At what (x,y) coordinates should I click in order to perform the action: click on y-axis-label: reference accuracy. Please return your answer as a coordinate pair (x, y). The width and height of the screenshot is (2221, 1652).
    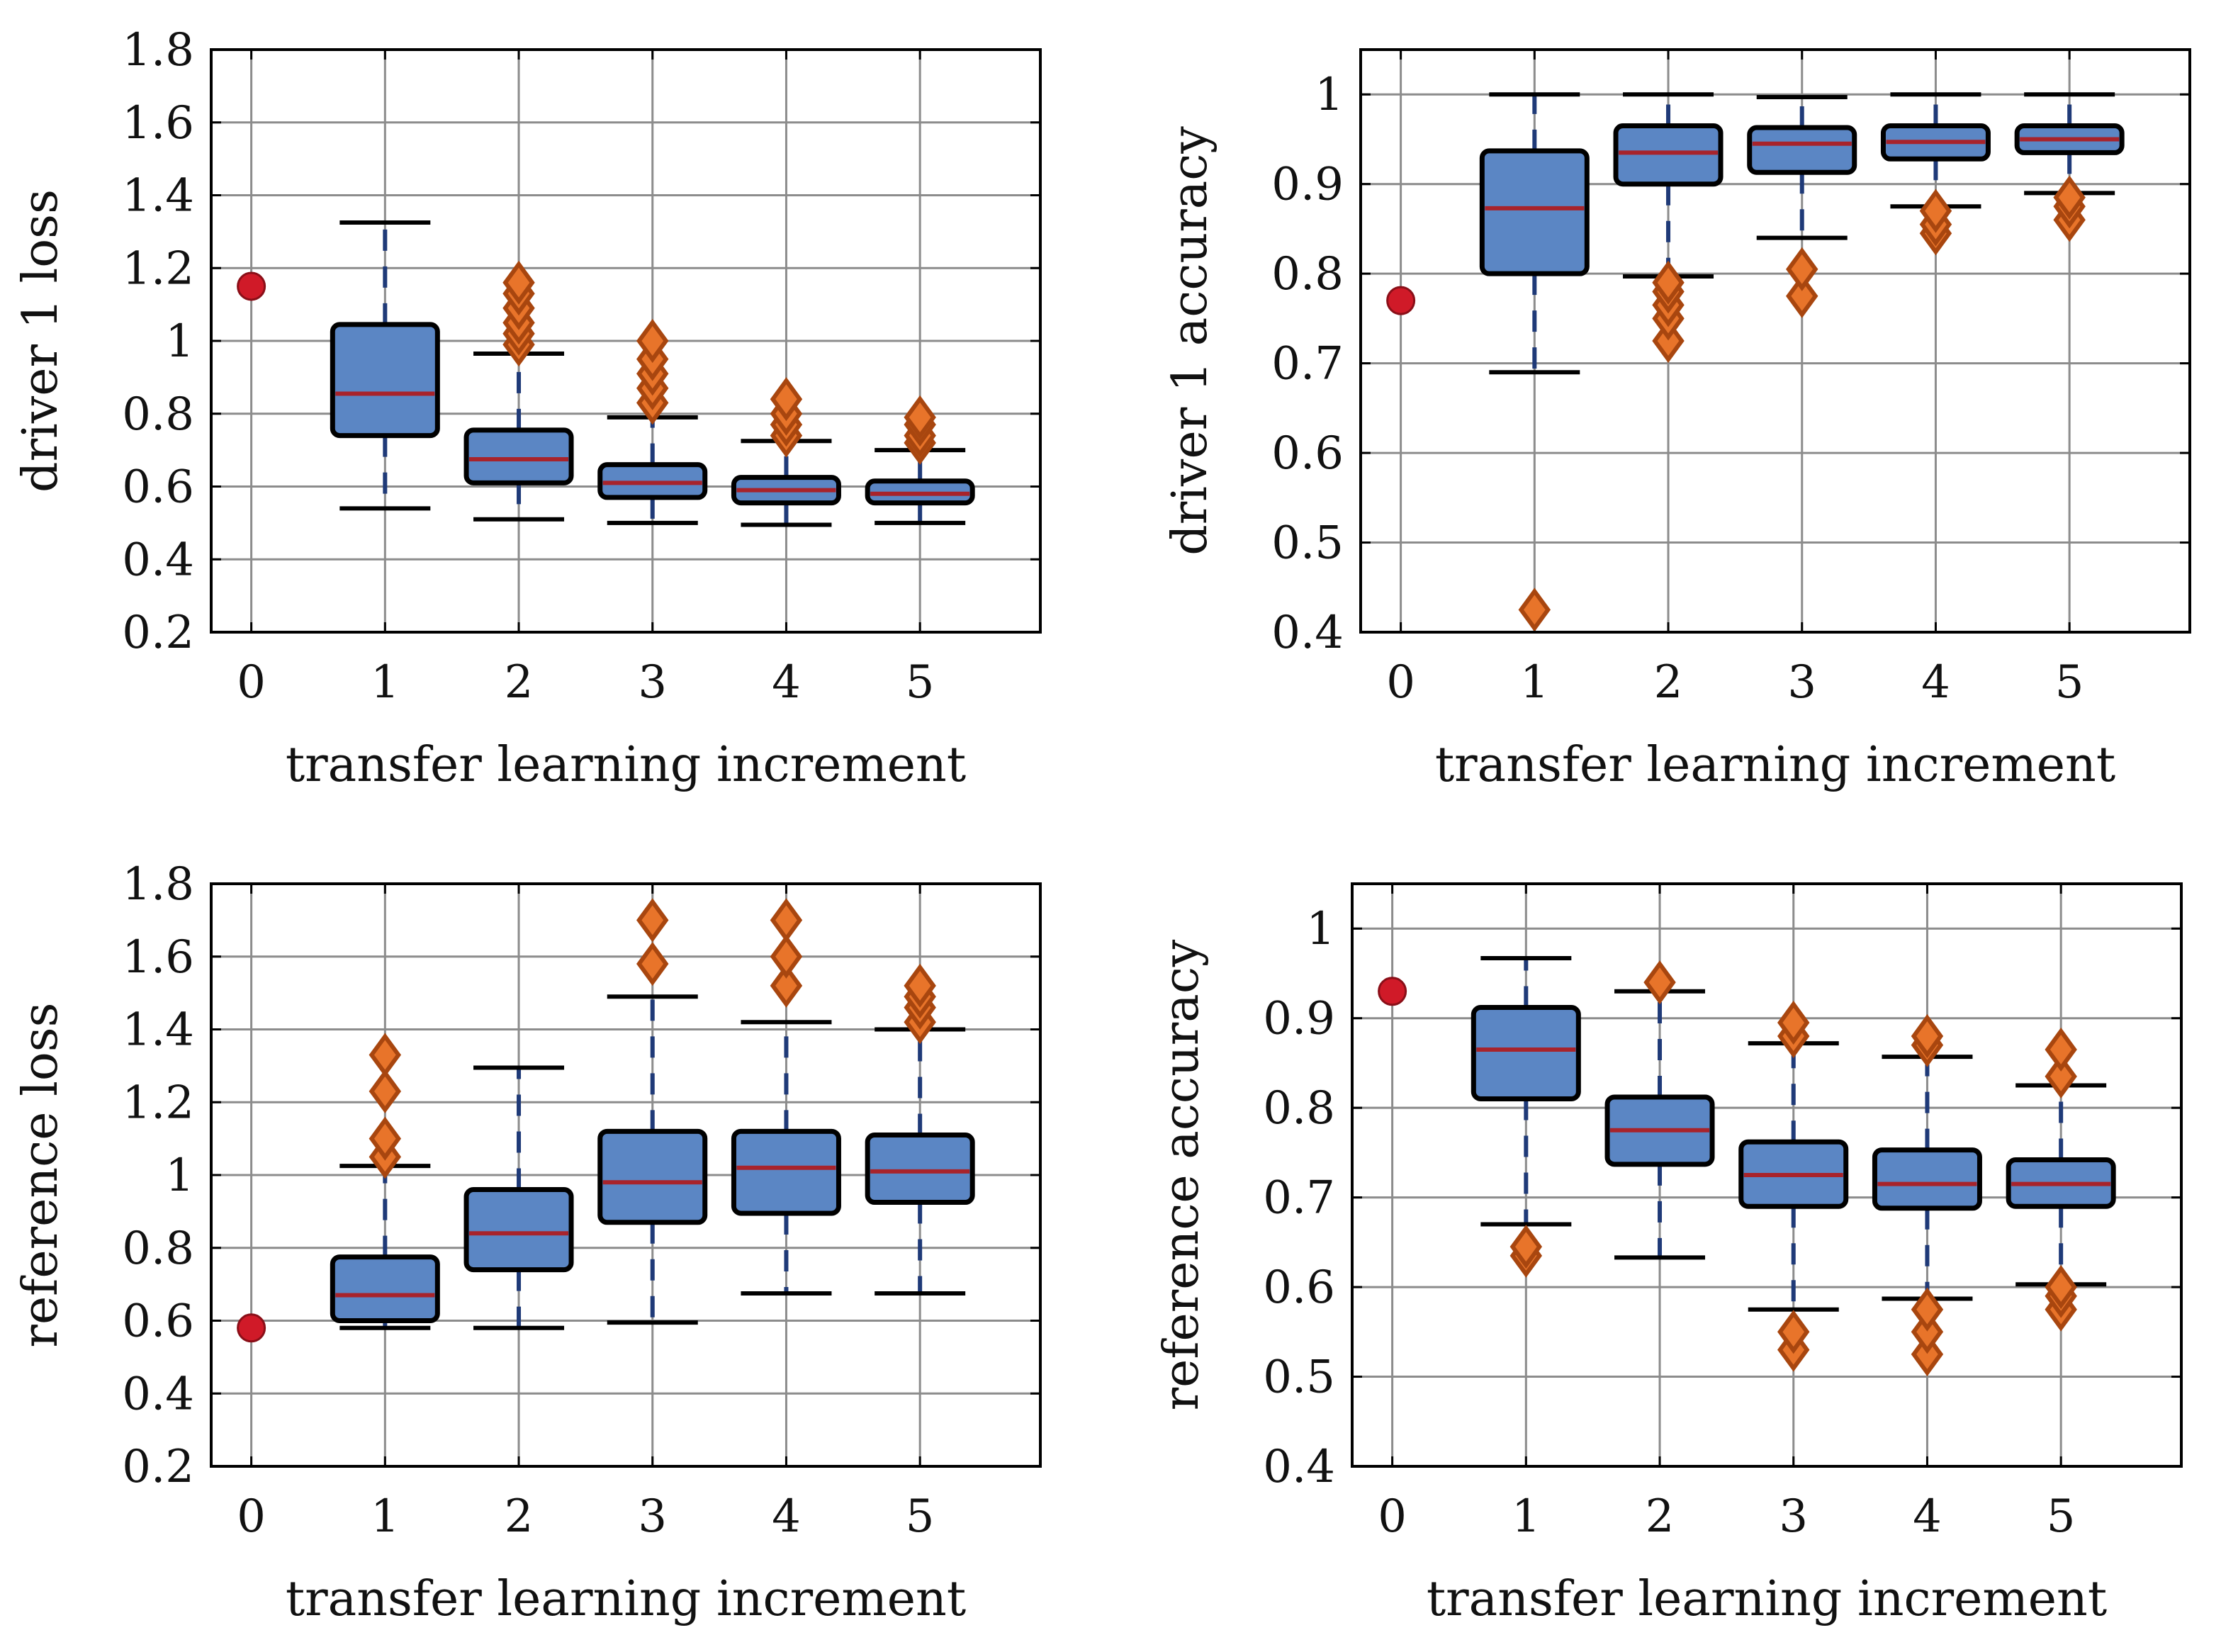
    Looking at the image, I should click on (1182, 1174).